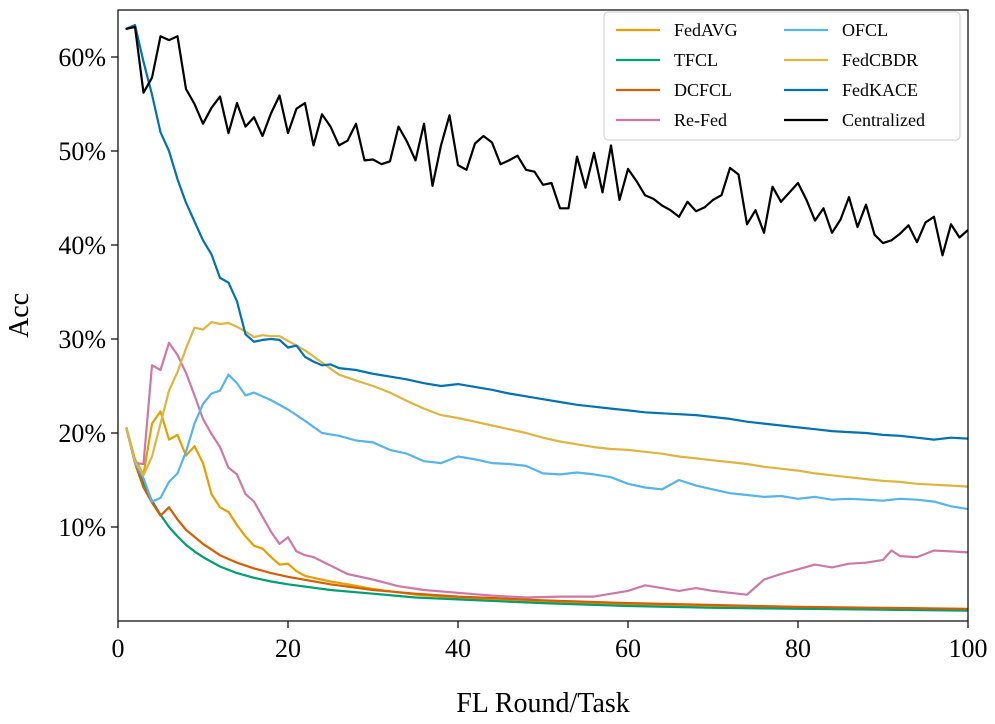 The image size is (995, 724). I want to click on legend-item-ofcl: OFCL, so click(836, 30).